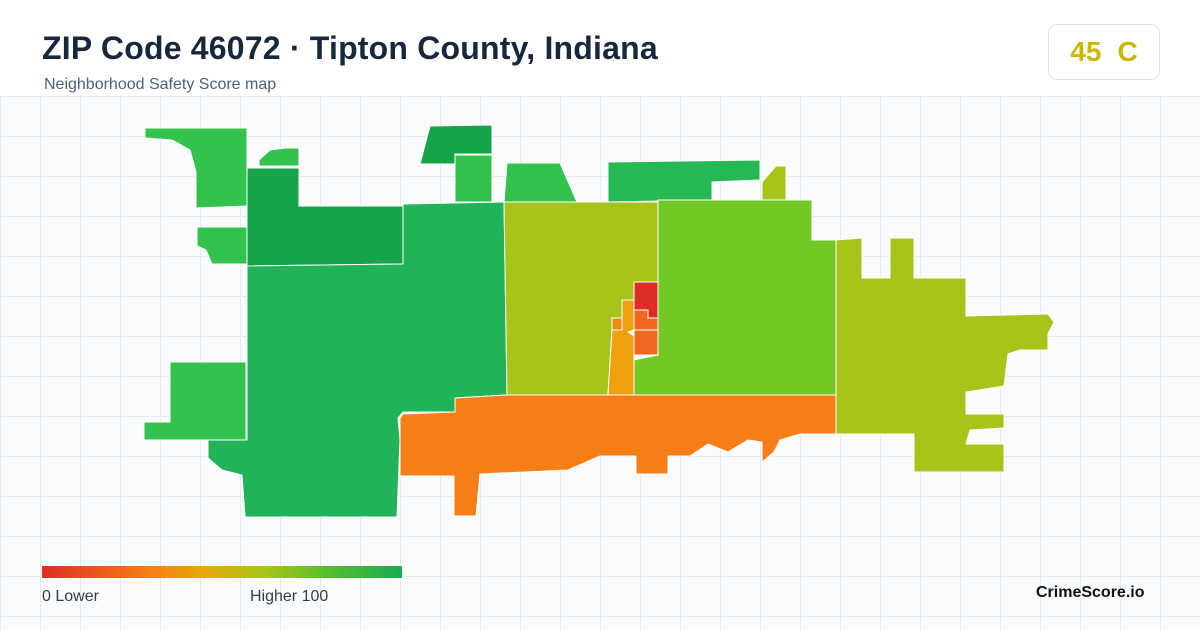 The image size is (1200, 630). Describe the element at coordinates (684, 181) in the screenshot. I see `region-northeast-strip` at that location.